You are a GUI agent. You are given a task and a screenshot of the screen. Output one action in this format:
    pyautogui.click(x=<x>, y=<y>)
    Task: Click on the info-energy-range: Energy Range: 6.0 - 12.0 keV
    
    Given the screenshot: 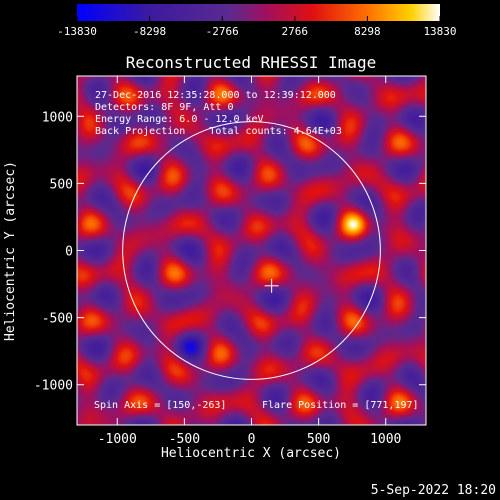 What is the action you would take?
    pyautogui.click(x=179, y=119)
    